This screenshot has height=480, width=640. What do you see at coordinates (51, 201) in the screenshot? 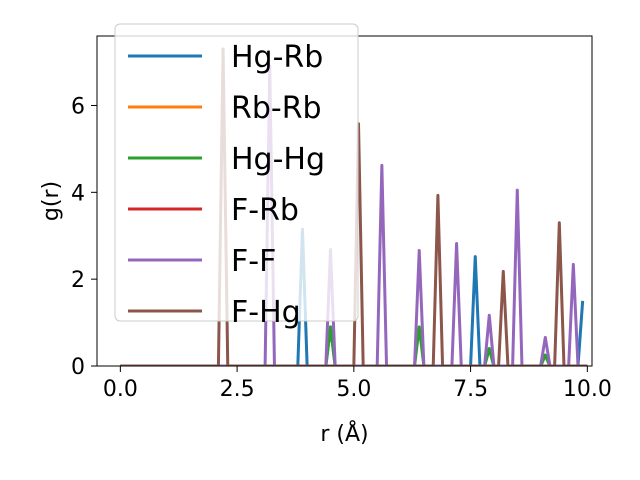
I see `y-axis-label: g(r)` at bounding box center [51, 201].